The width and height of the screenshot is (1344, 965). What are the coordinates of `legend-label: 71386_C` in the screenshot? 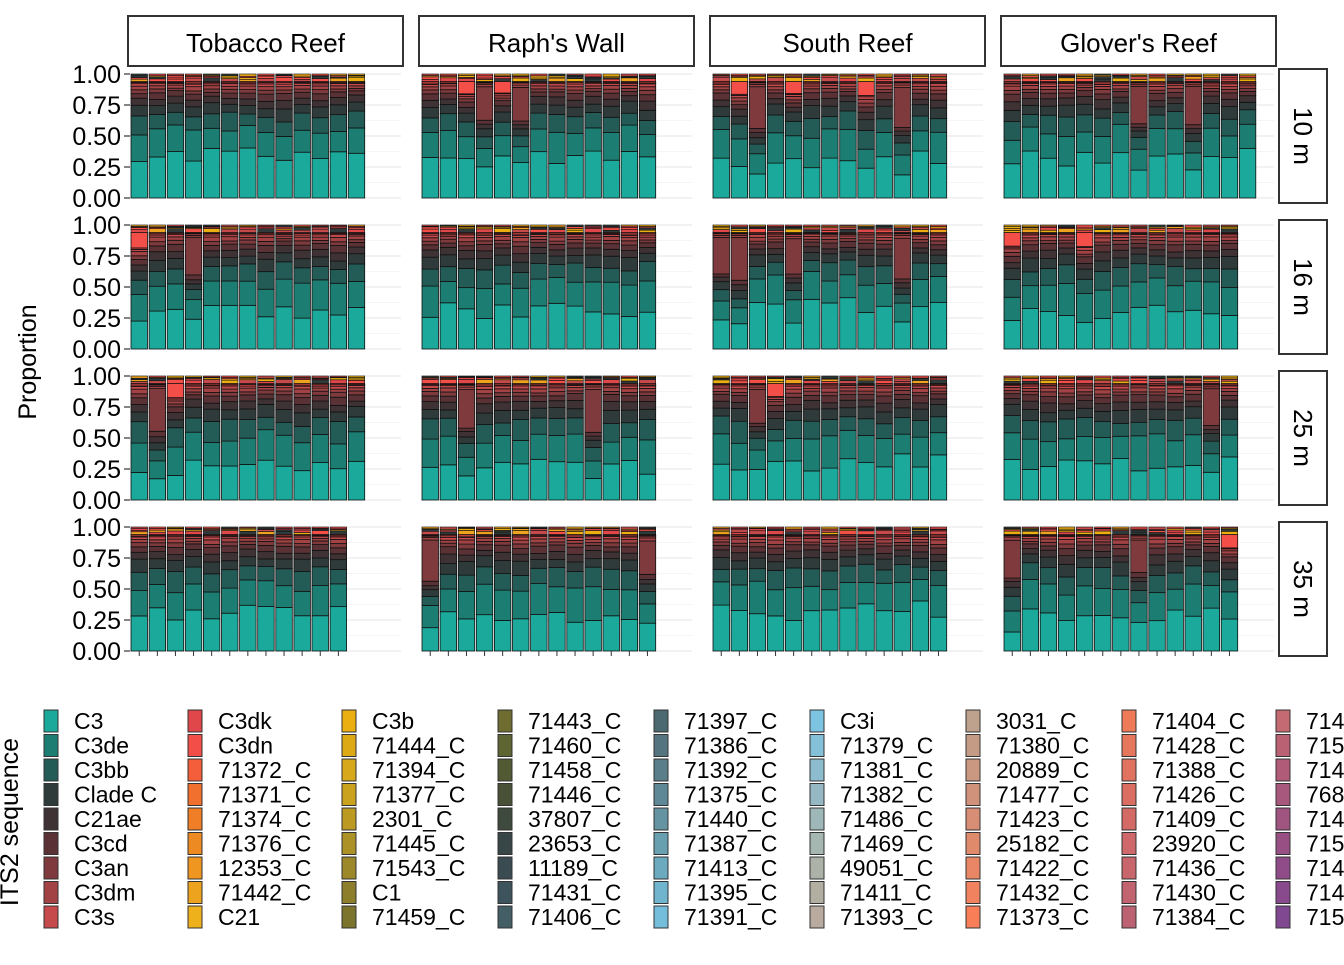 It's located at (730, 746).